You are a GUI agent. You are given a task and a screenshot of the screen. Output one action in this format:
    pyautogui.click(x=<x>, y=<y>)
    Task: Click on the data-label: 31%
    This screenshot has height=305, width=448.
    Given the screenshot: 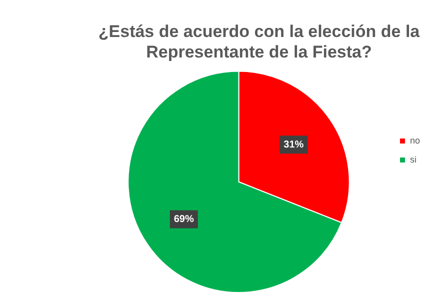 What is the action you would take?
    pyautogui.click(x=294, y=144)
    